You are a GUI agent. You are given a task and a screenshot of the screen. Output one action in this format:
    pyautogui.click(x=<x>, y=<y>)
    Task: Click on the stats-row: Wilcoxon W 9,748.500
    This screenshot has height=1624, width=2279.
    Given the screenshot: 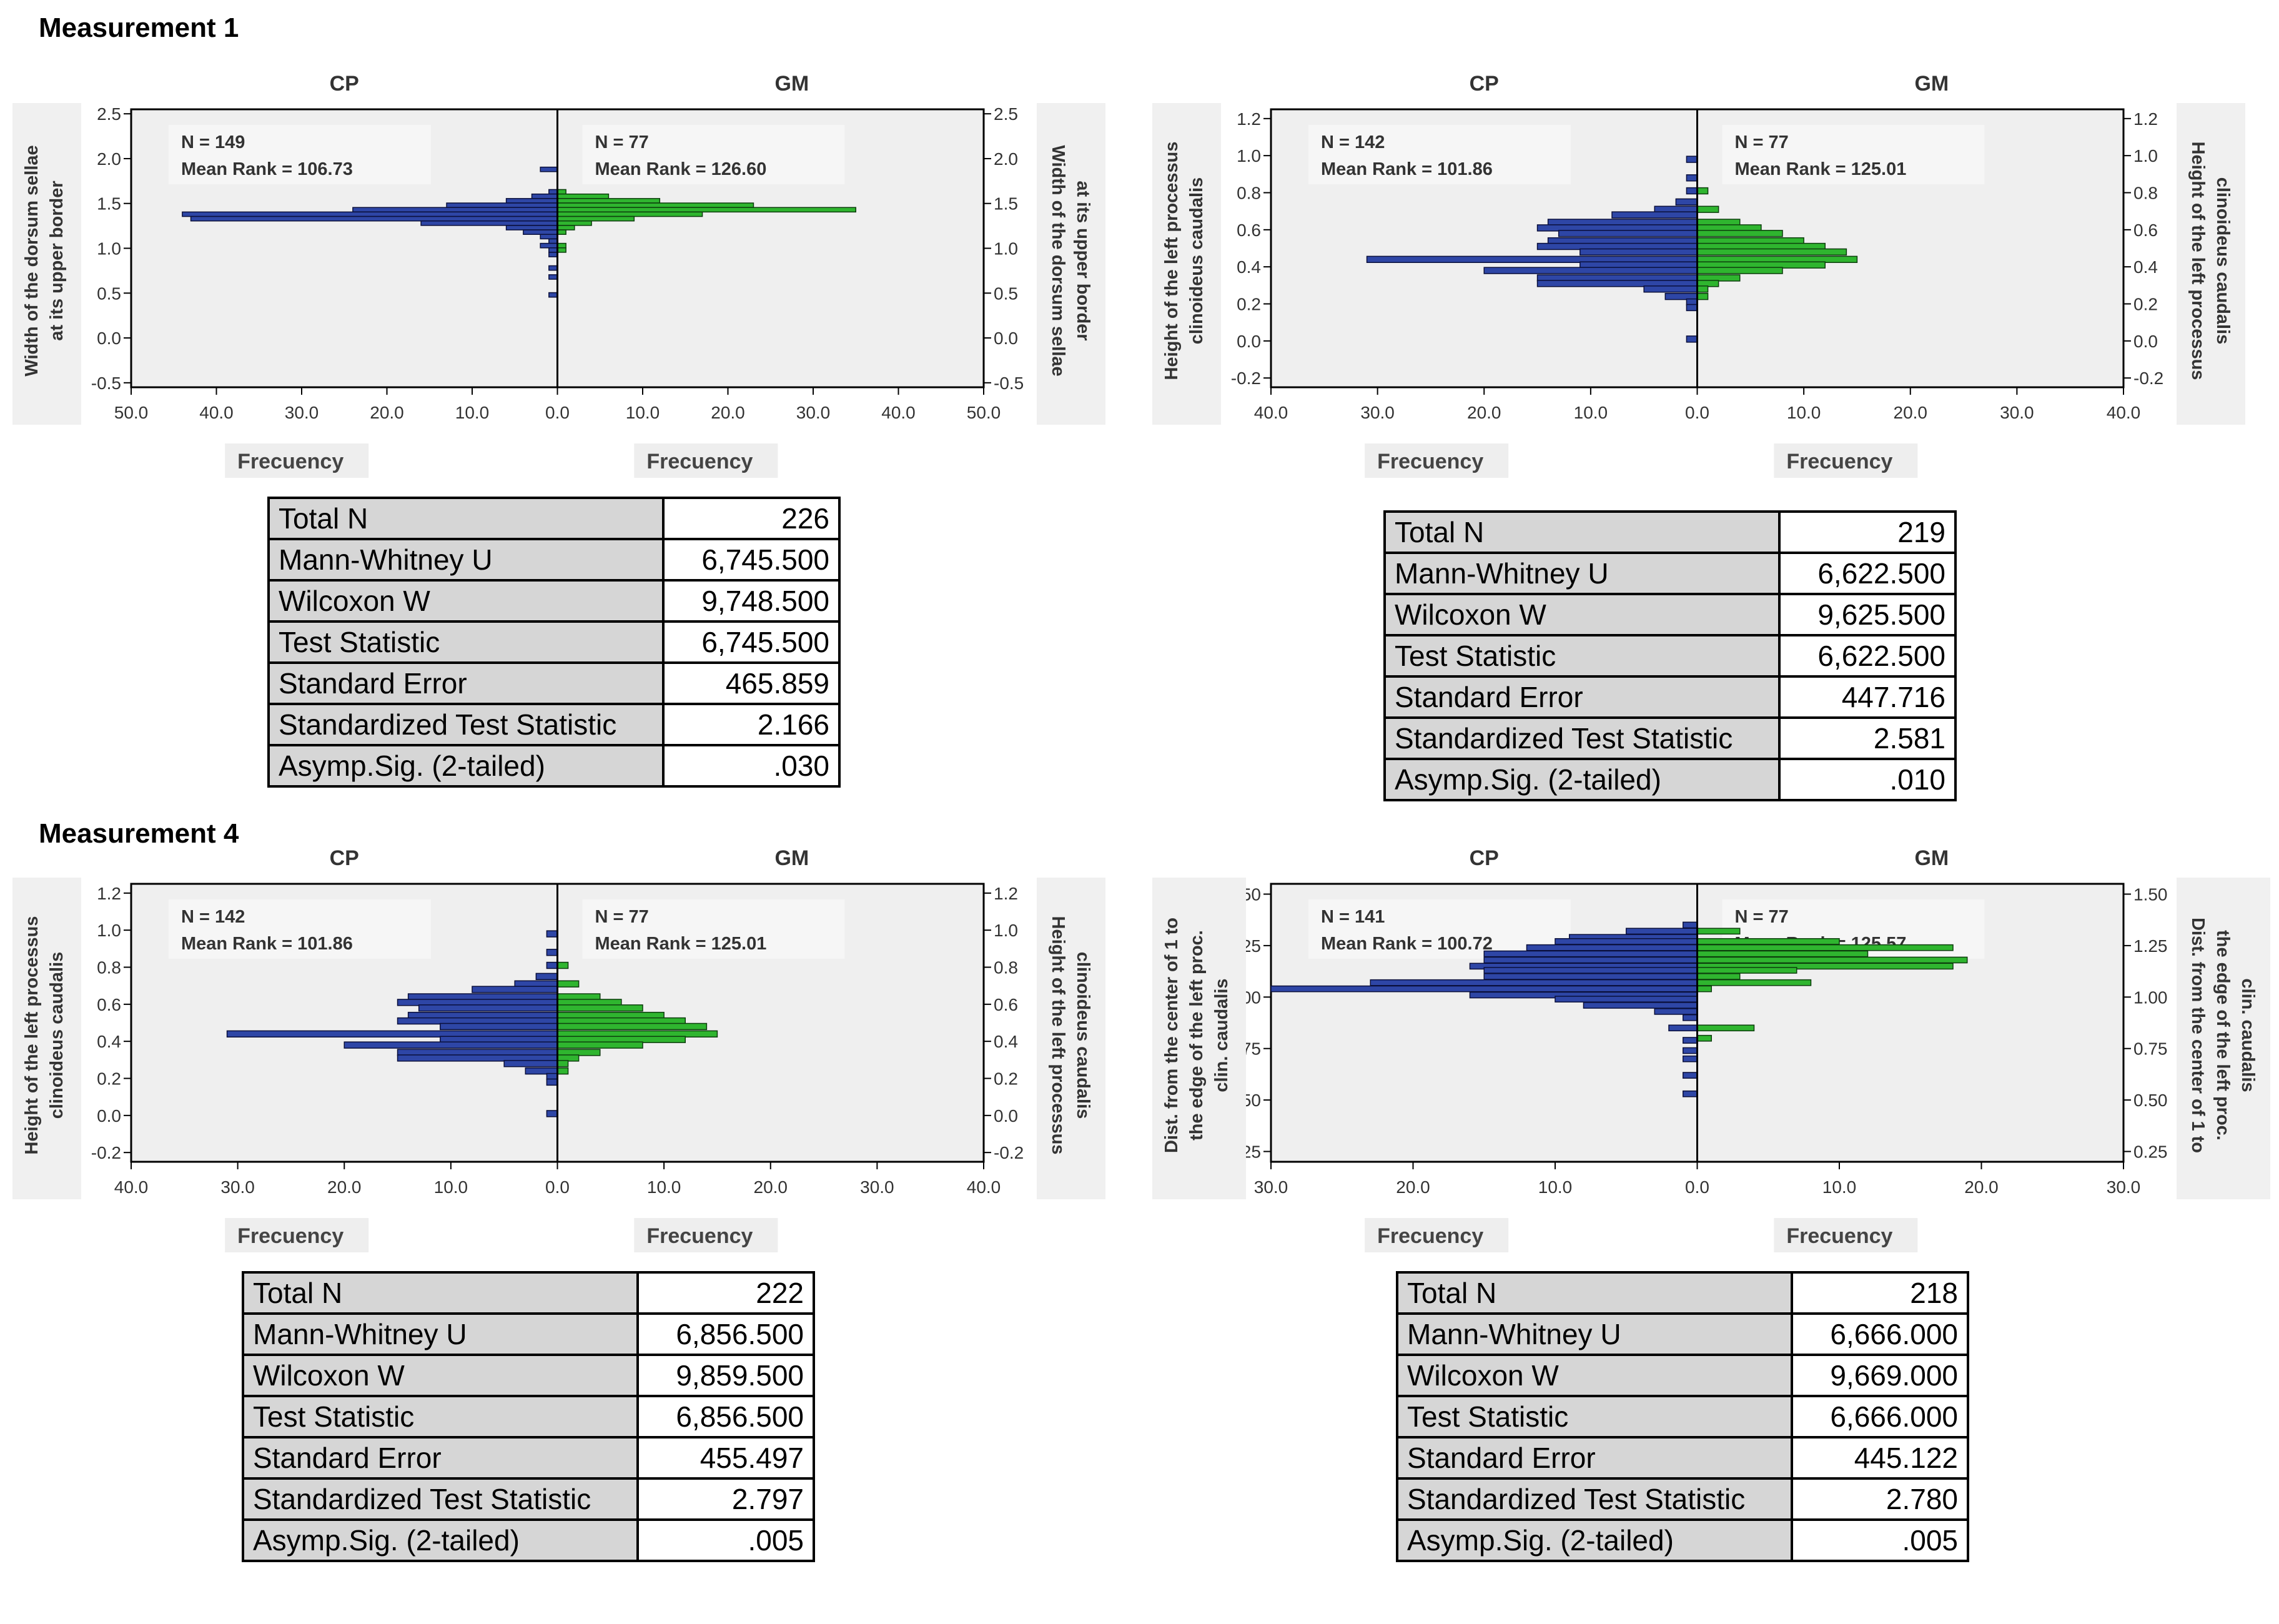 What is the action you would take?
    pyautogui.click(x=554, y=601)
    